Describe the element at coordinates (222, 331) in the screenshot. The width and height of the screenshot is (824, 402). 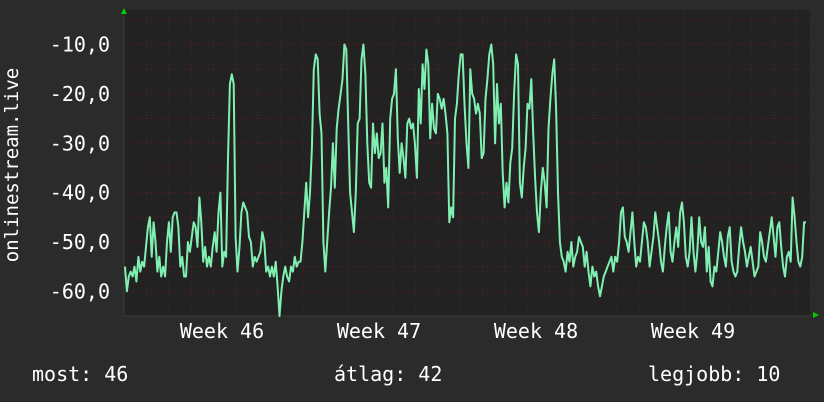
I see `x-tick-label: Week 46` at that location.